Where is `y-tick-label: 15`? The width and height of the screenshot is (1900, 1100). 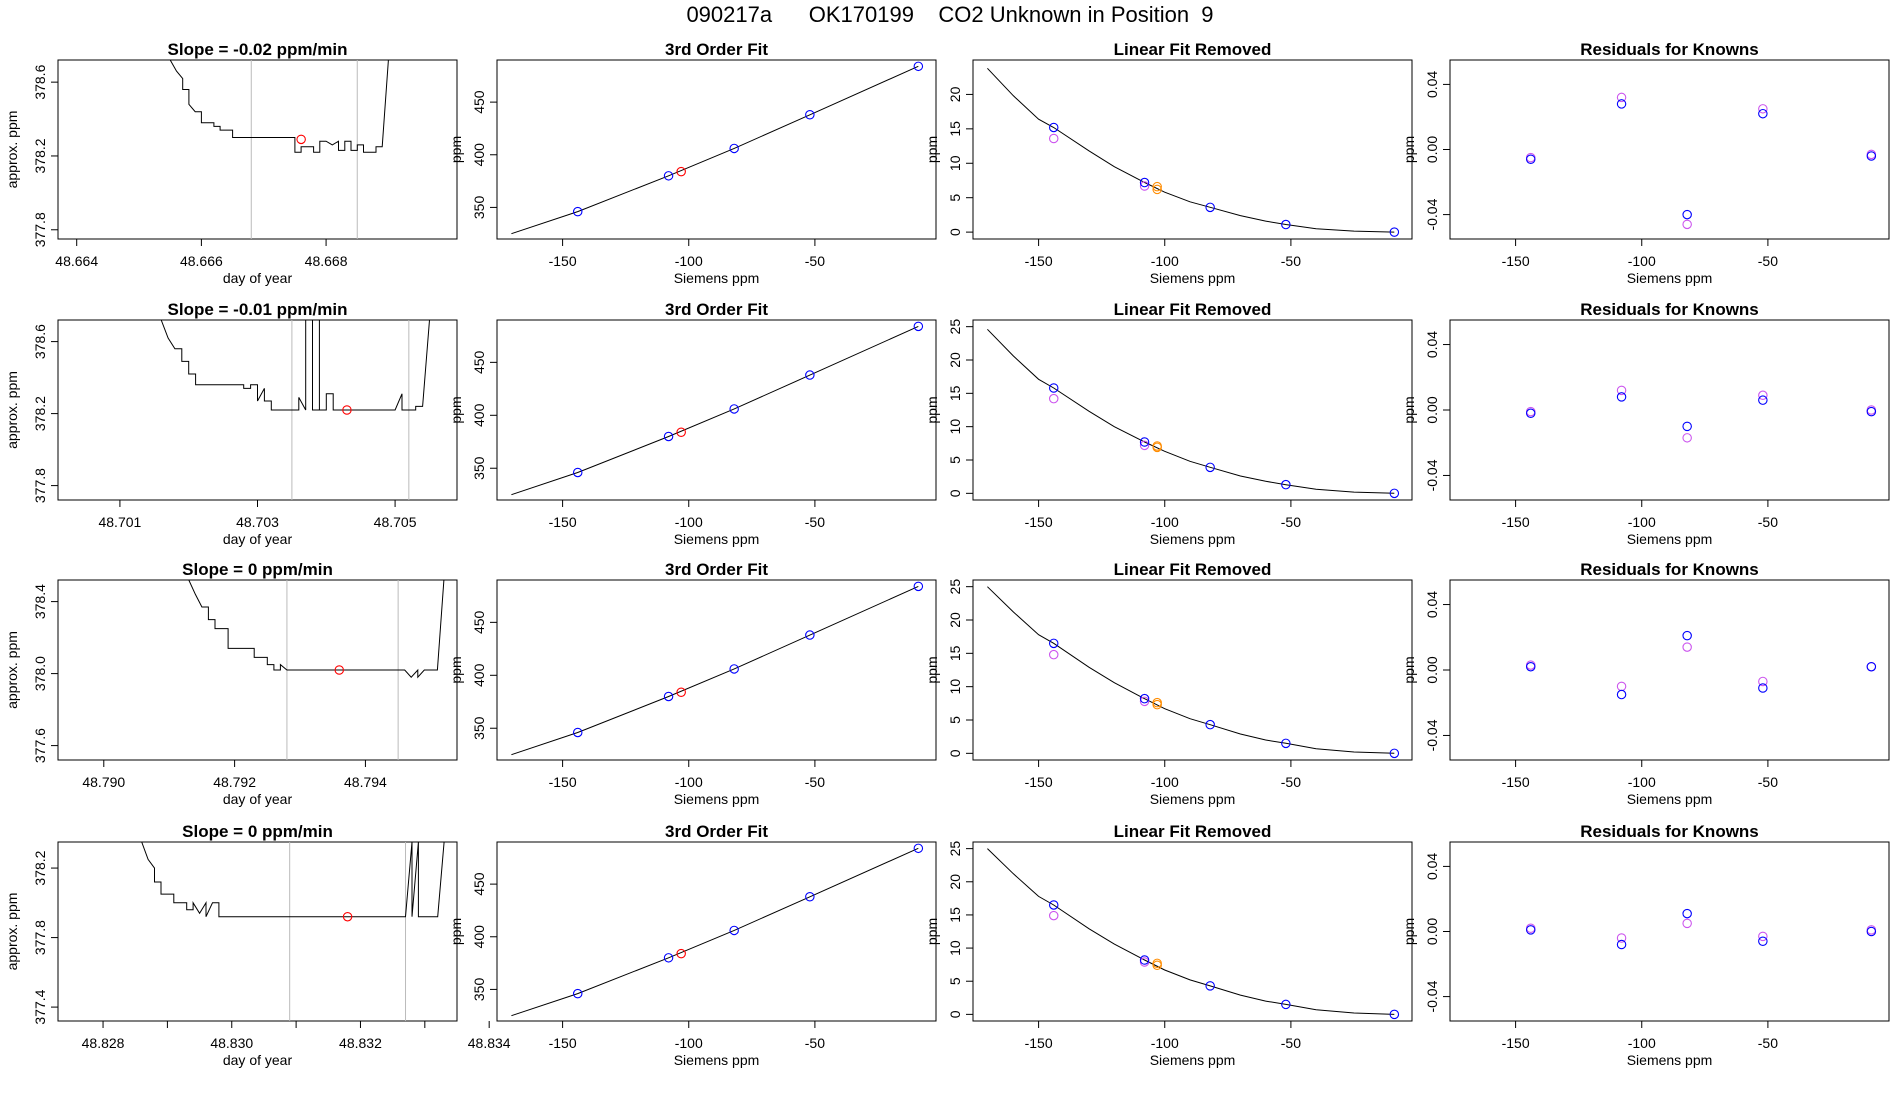
y-tick-label: 15 is located at coordinates (955, 393).